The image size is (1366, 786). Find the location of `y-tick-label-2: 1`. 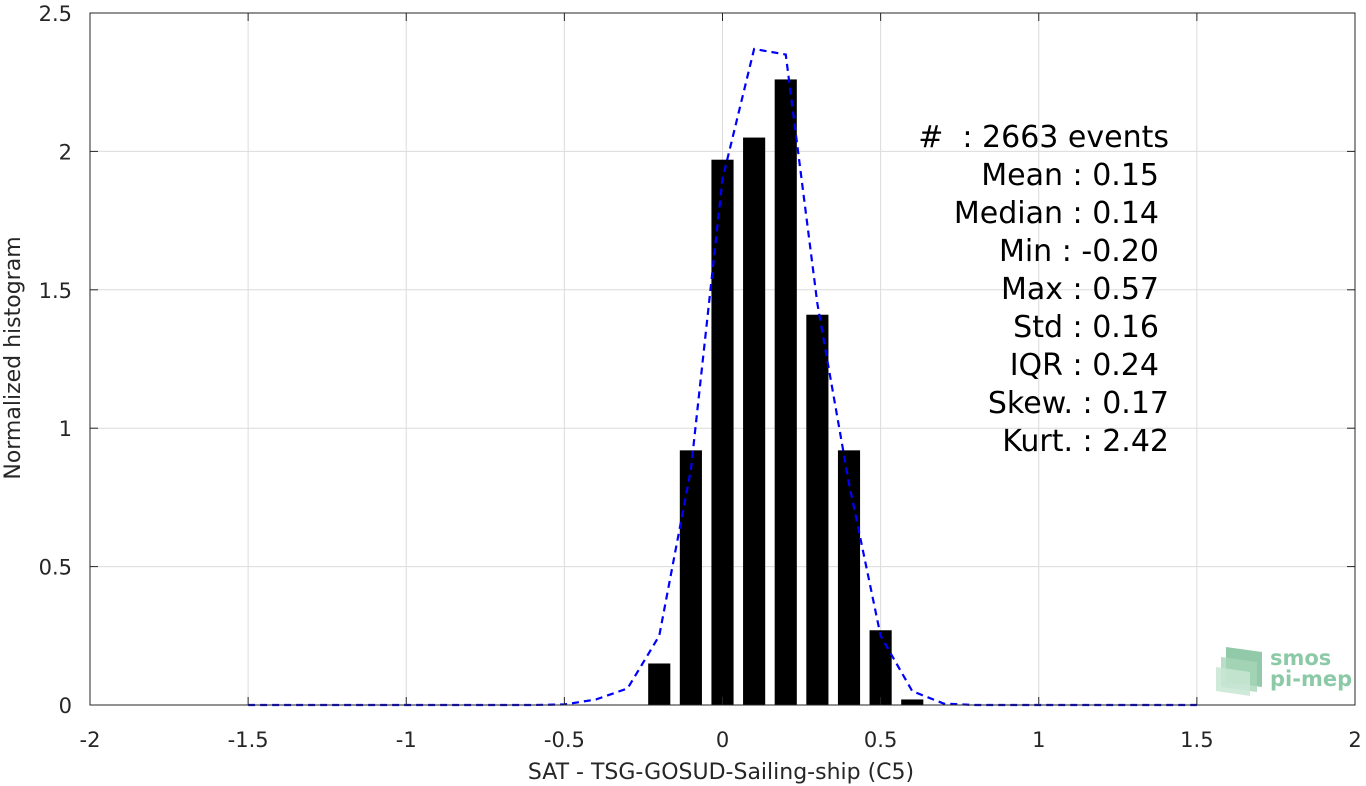

y-tick-label-2: 1 is located at coordinates (65, 429).